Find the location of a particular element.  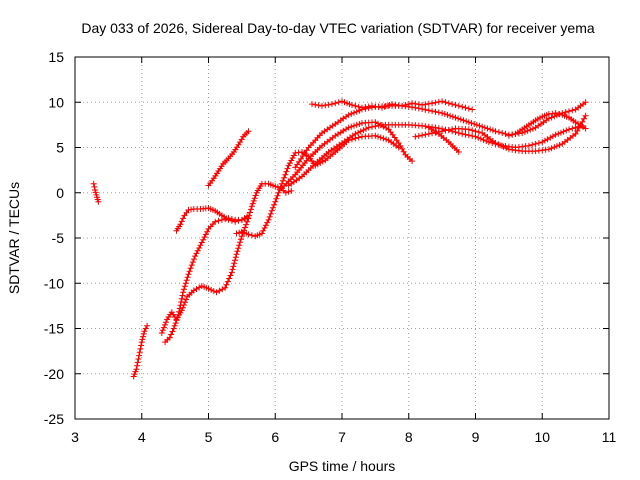

x-tick-label: 5 is located at coordinates (209, 437).